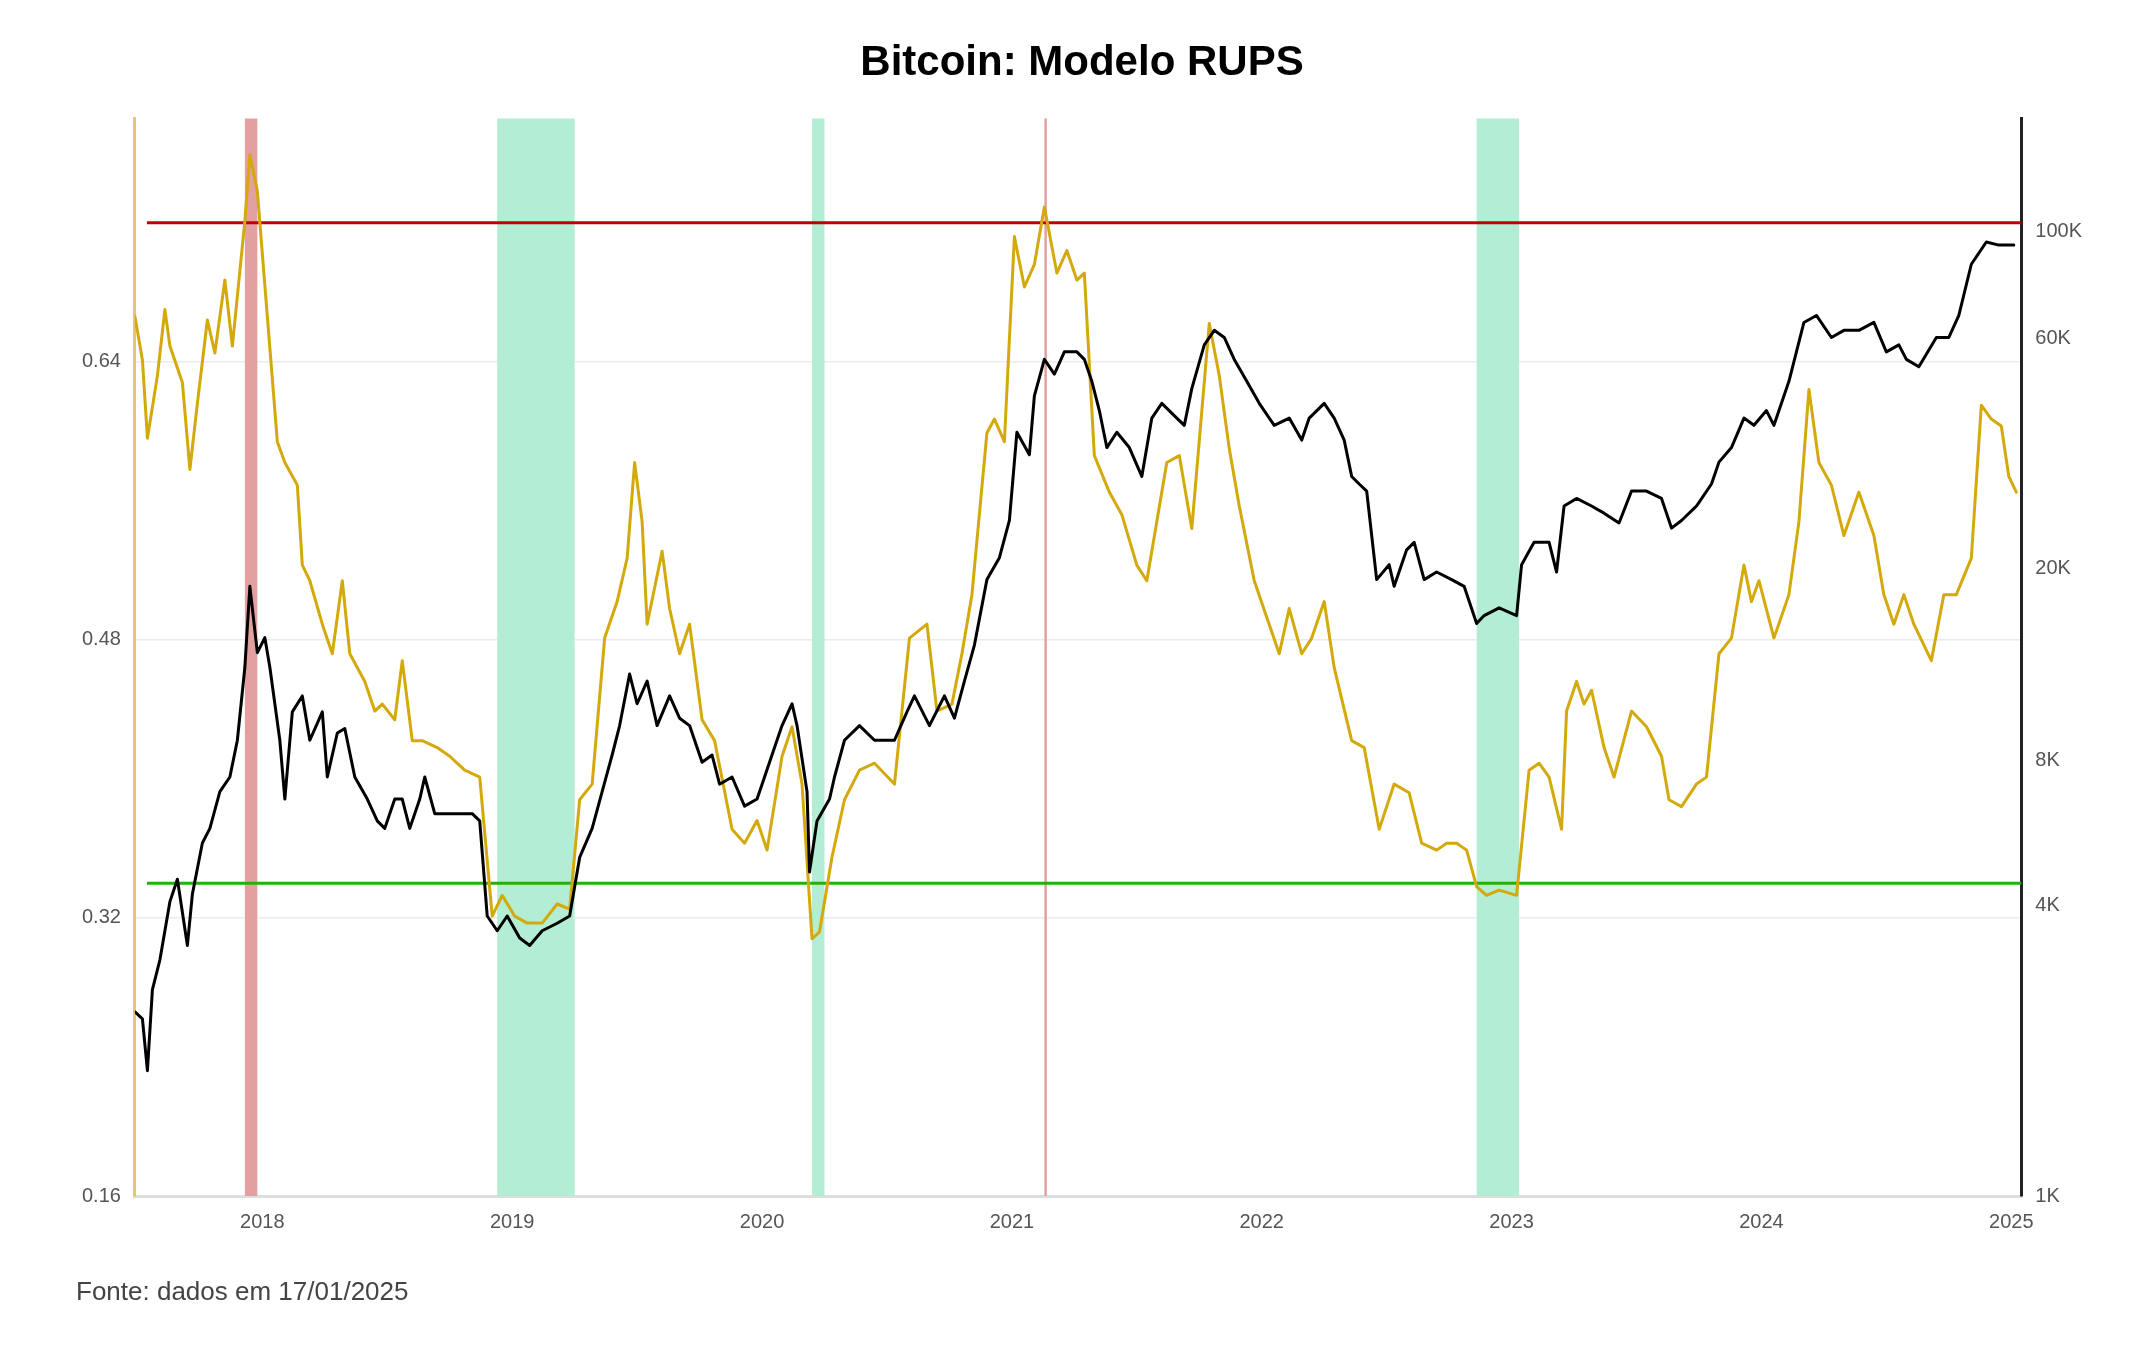  What do you see at coordinates (101, 1194) in the screenshot?
I see `y-tick-label: 0.16` at bounding box center [101, 1194].